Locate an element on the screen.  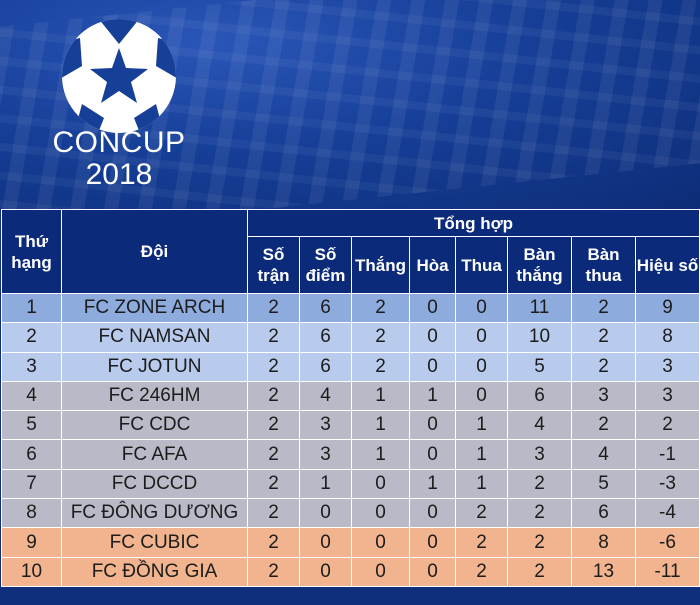
table-row: 6 FC AFA 2 3 1 0 1 3 4 -1 is located at coordinates (350, 454).